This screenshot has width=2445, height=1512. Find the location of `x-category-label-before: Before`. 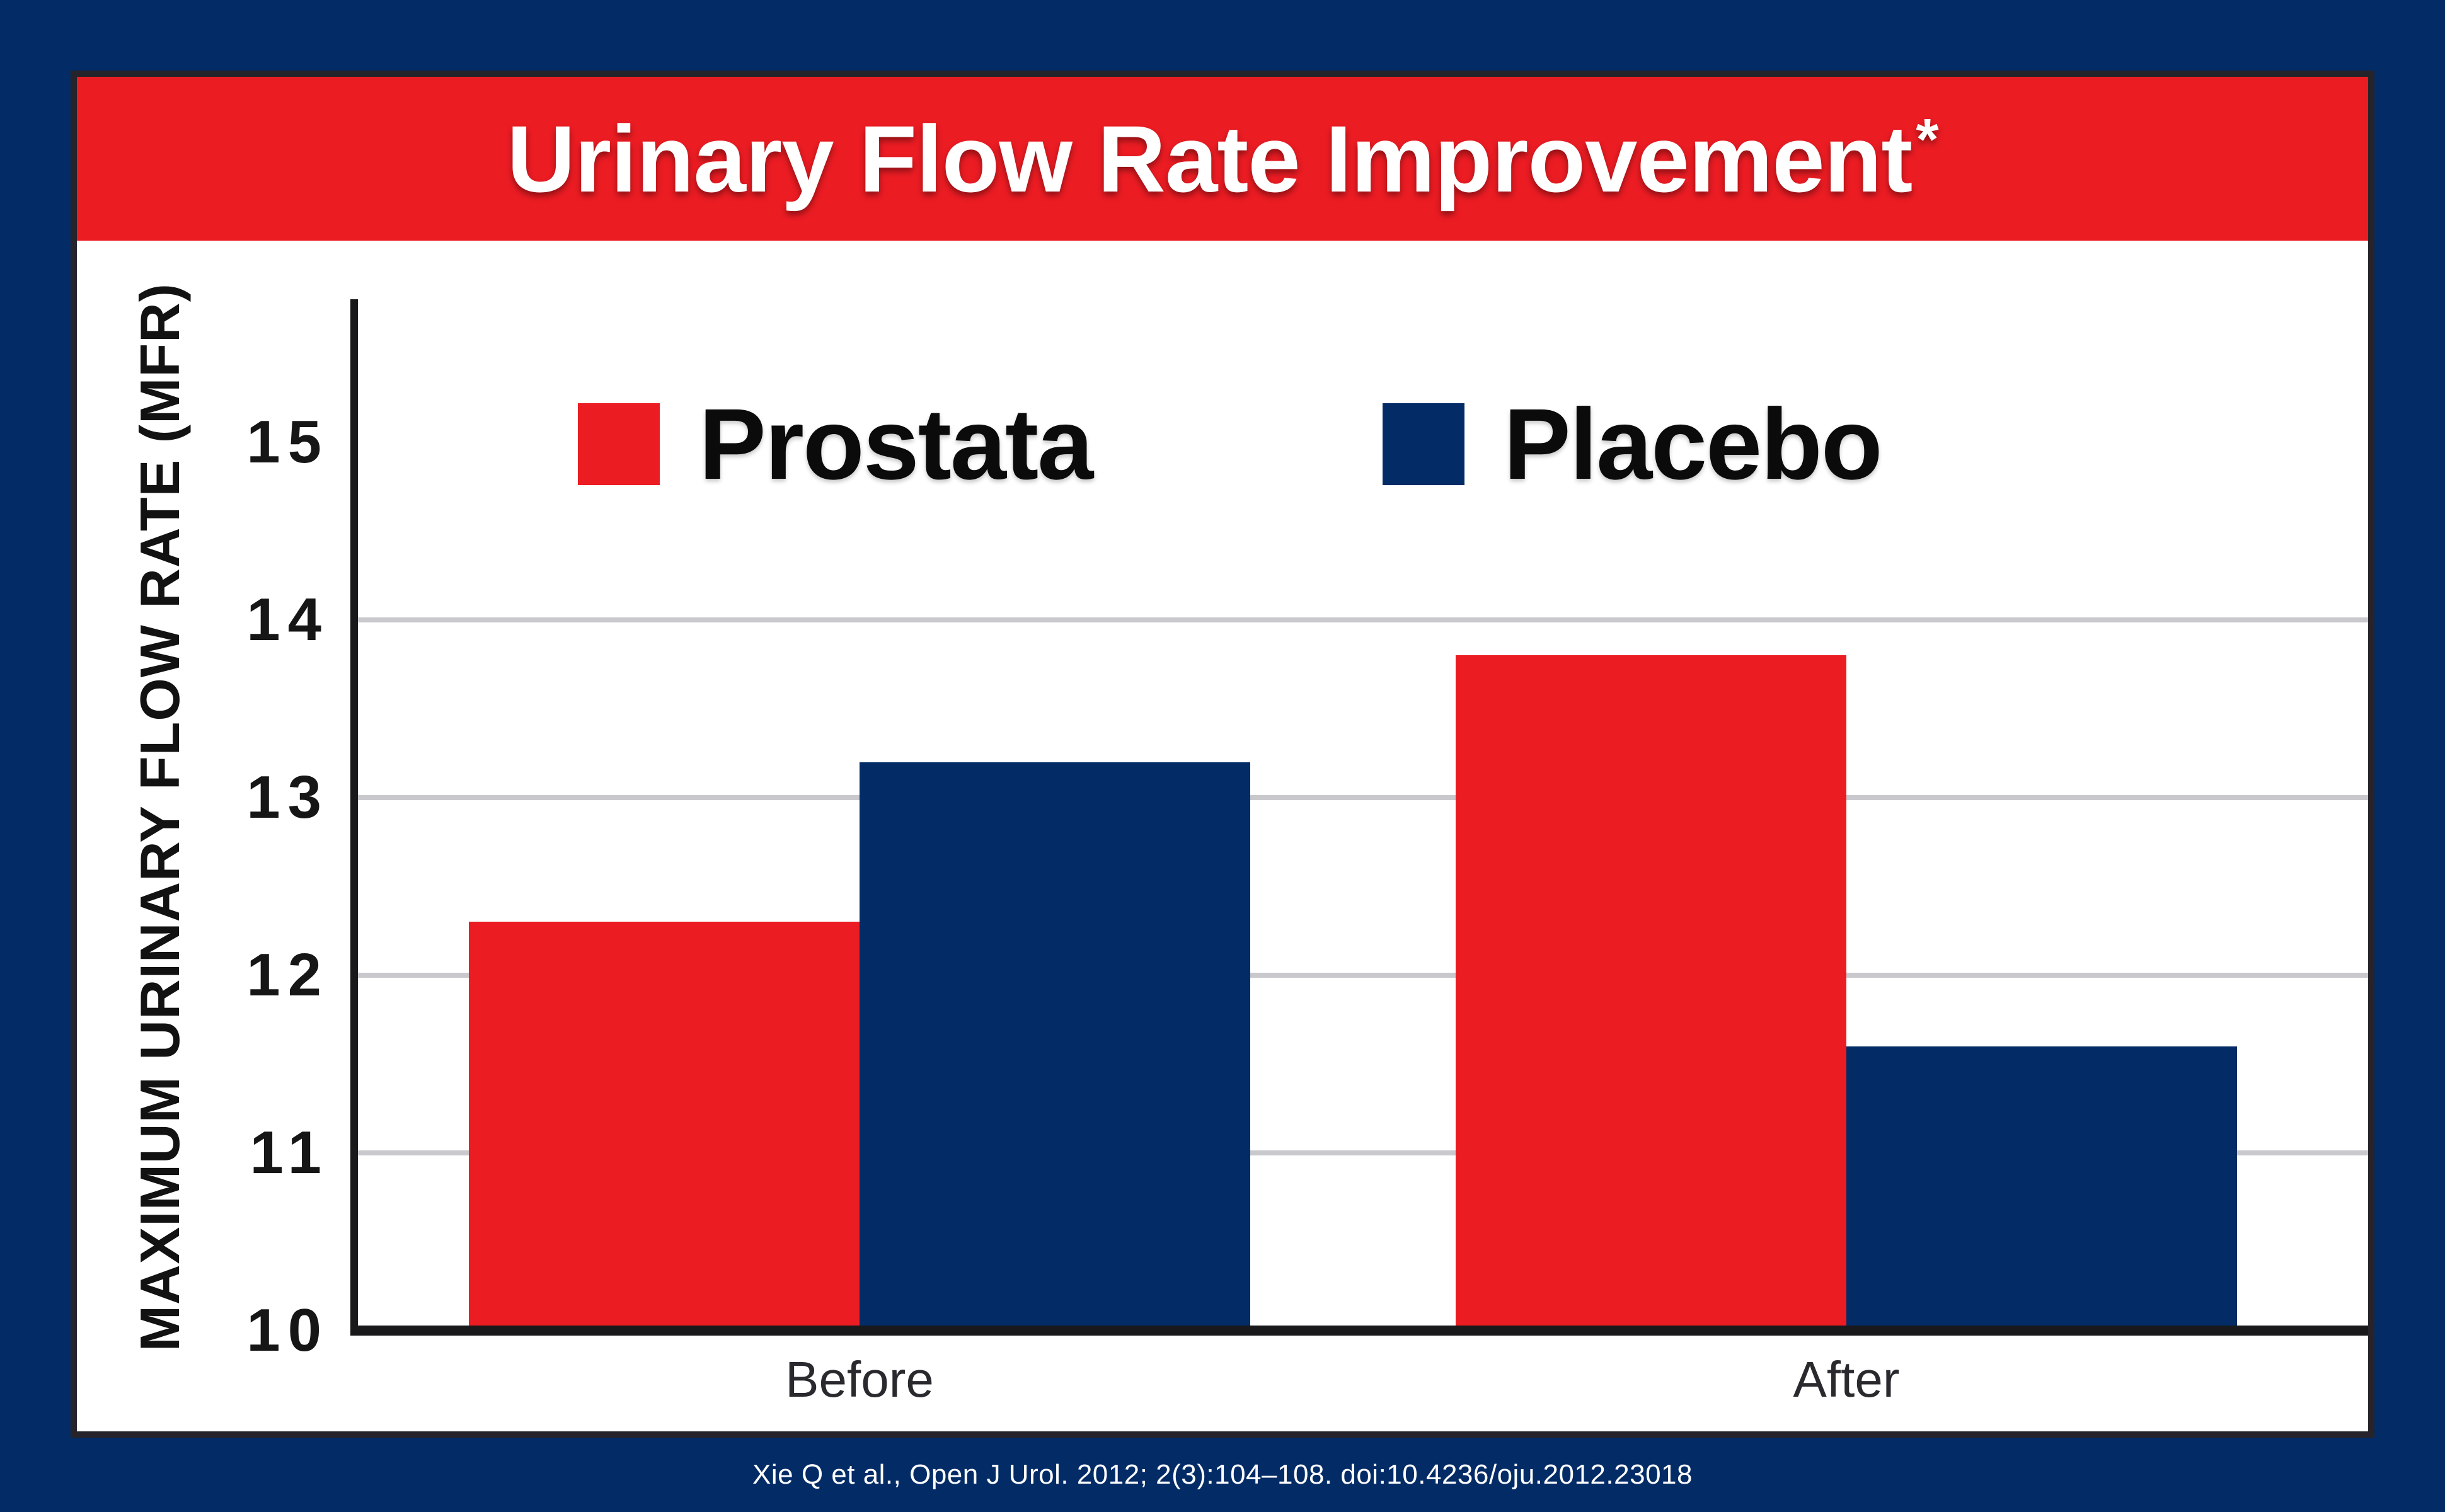

x-category-label-before: Before is located at coordinates (860, 1379).